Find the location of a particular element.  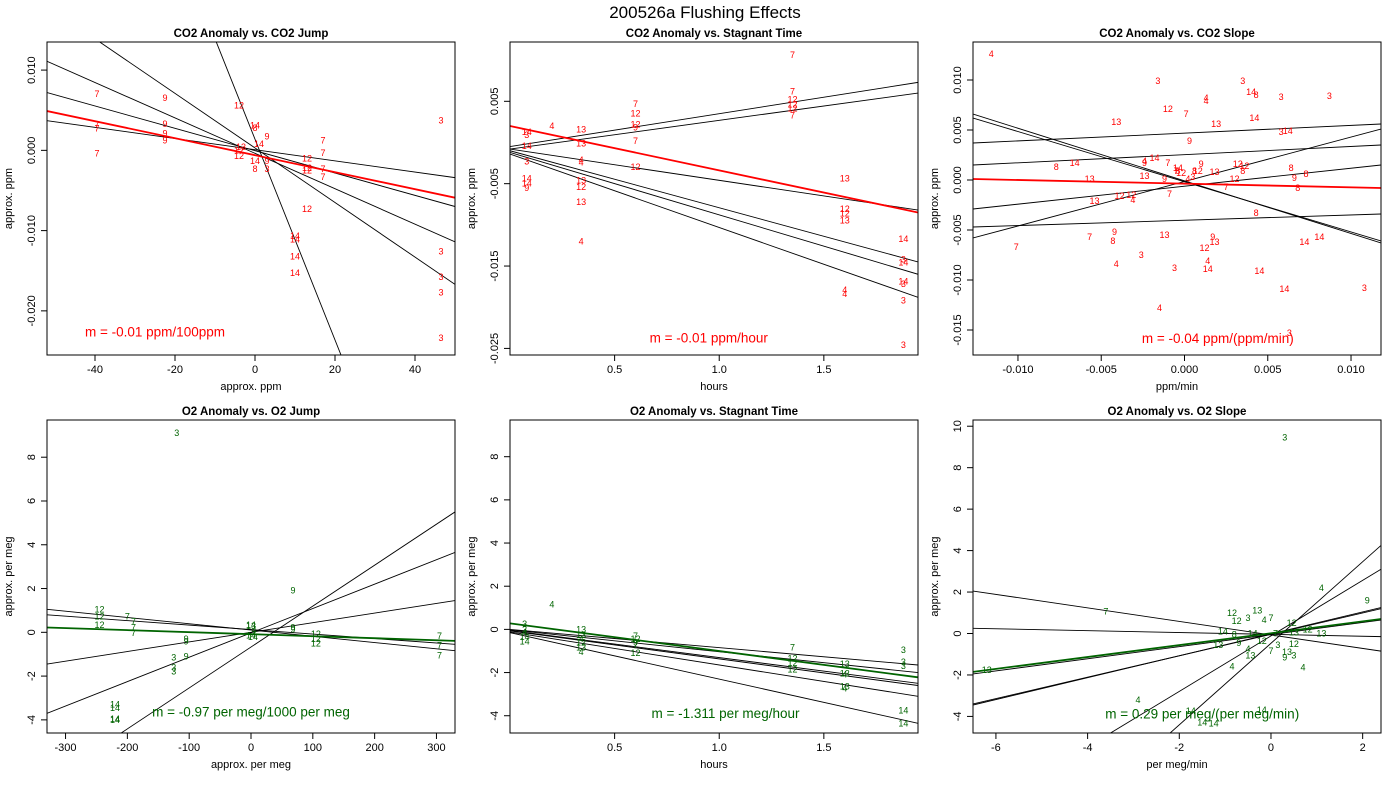

plot-frame is located at coordinates (714, 576).